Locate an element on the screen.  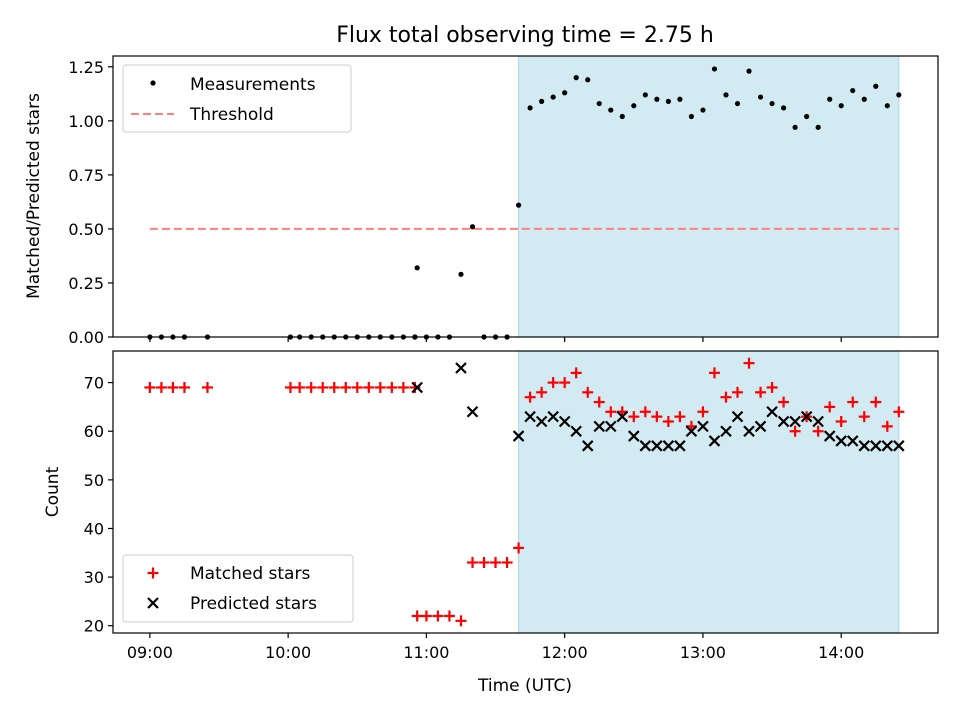
y-tick-label: 0.75 is located at coordinates (86, 175).